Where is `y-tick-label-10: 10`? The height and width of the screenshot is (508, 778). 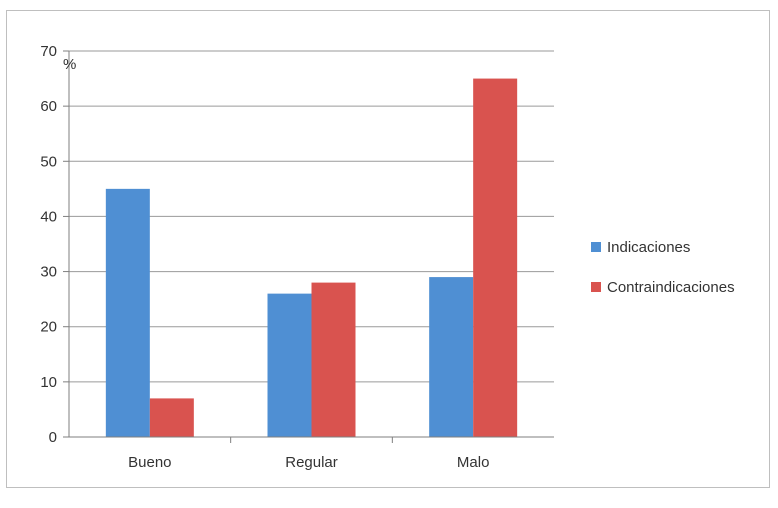
y-tick-label-10: 10 is located at coordinates (48, 382).